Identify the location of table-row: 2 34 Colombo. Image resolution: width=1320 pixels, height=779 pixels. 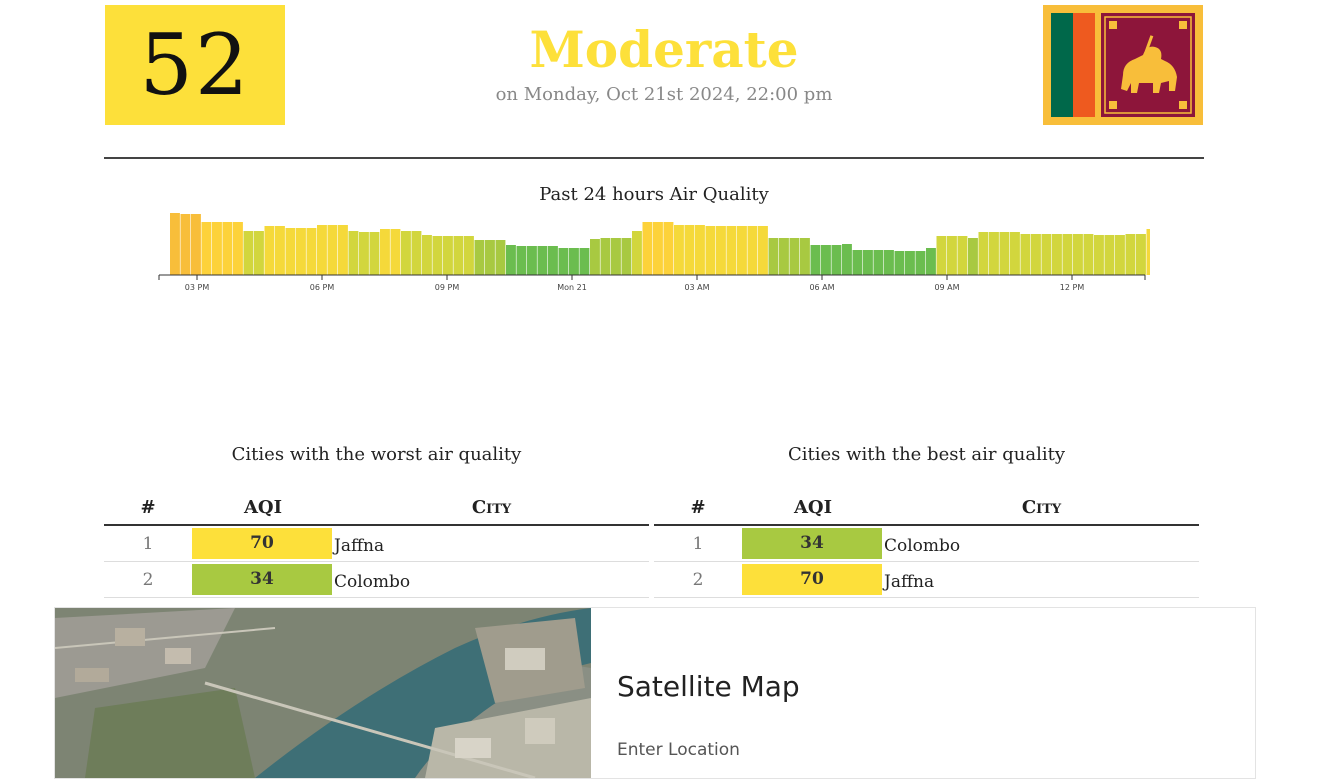
(376, 580).